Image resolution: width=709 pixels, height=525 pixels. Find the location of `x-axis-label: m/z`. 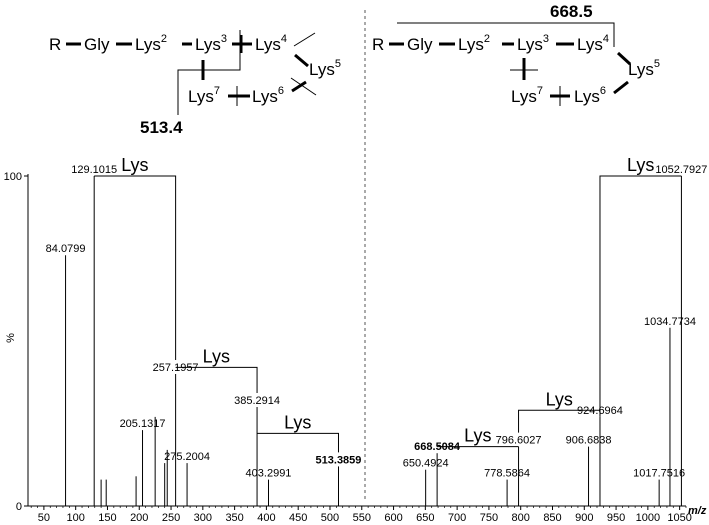

x-axis-label: m/z is located at coordinates (697, 511).